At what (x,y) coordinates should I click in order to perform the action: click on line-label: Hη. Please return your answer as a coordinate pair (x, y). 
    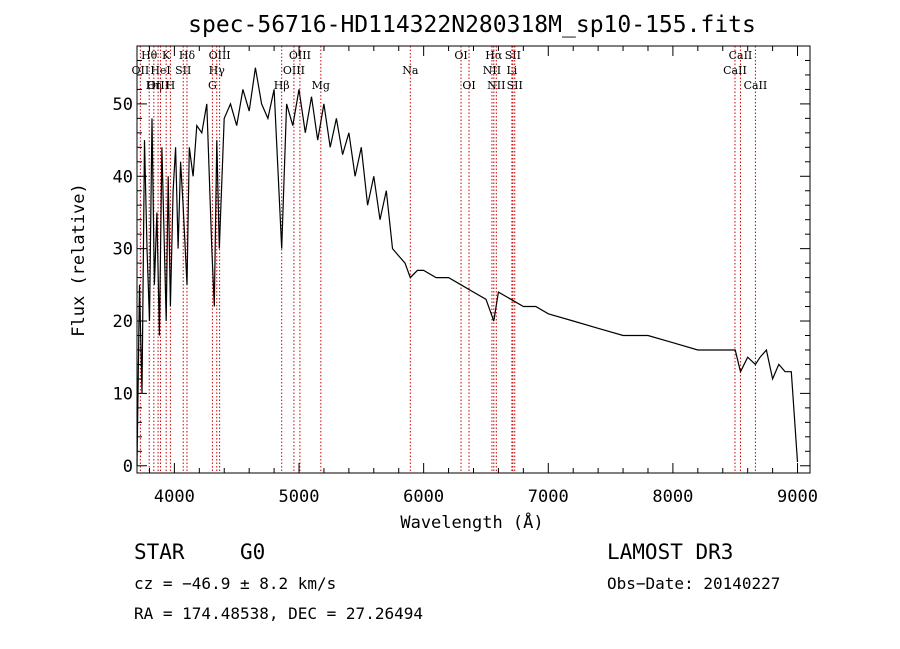
    Looking at the image, I should click on (154, 85).